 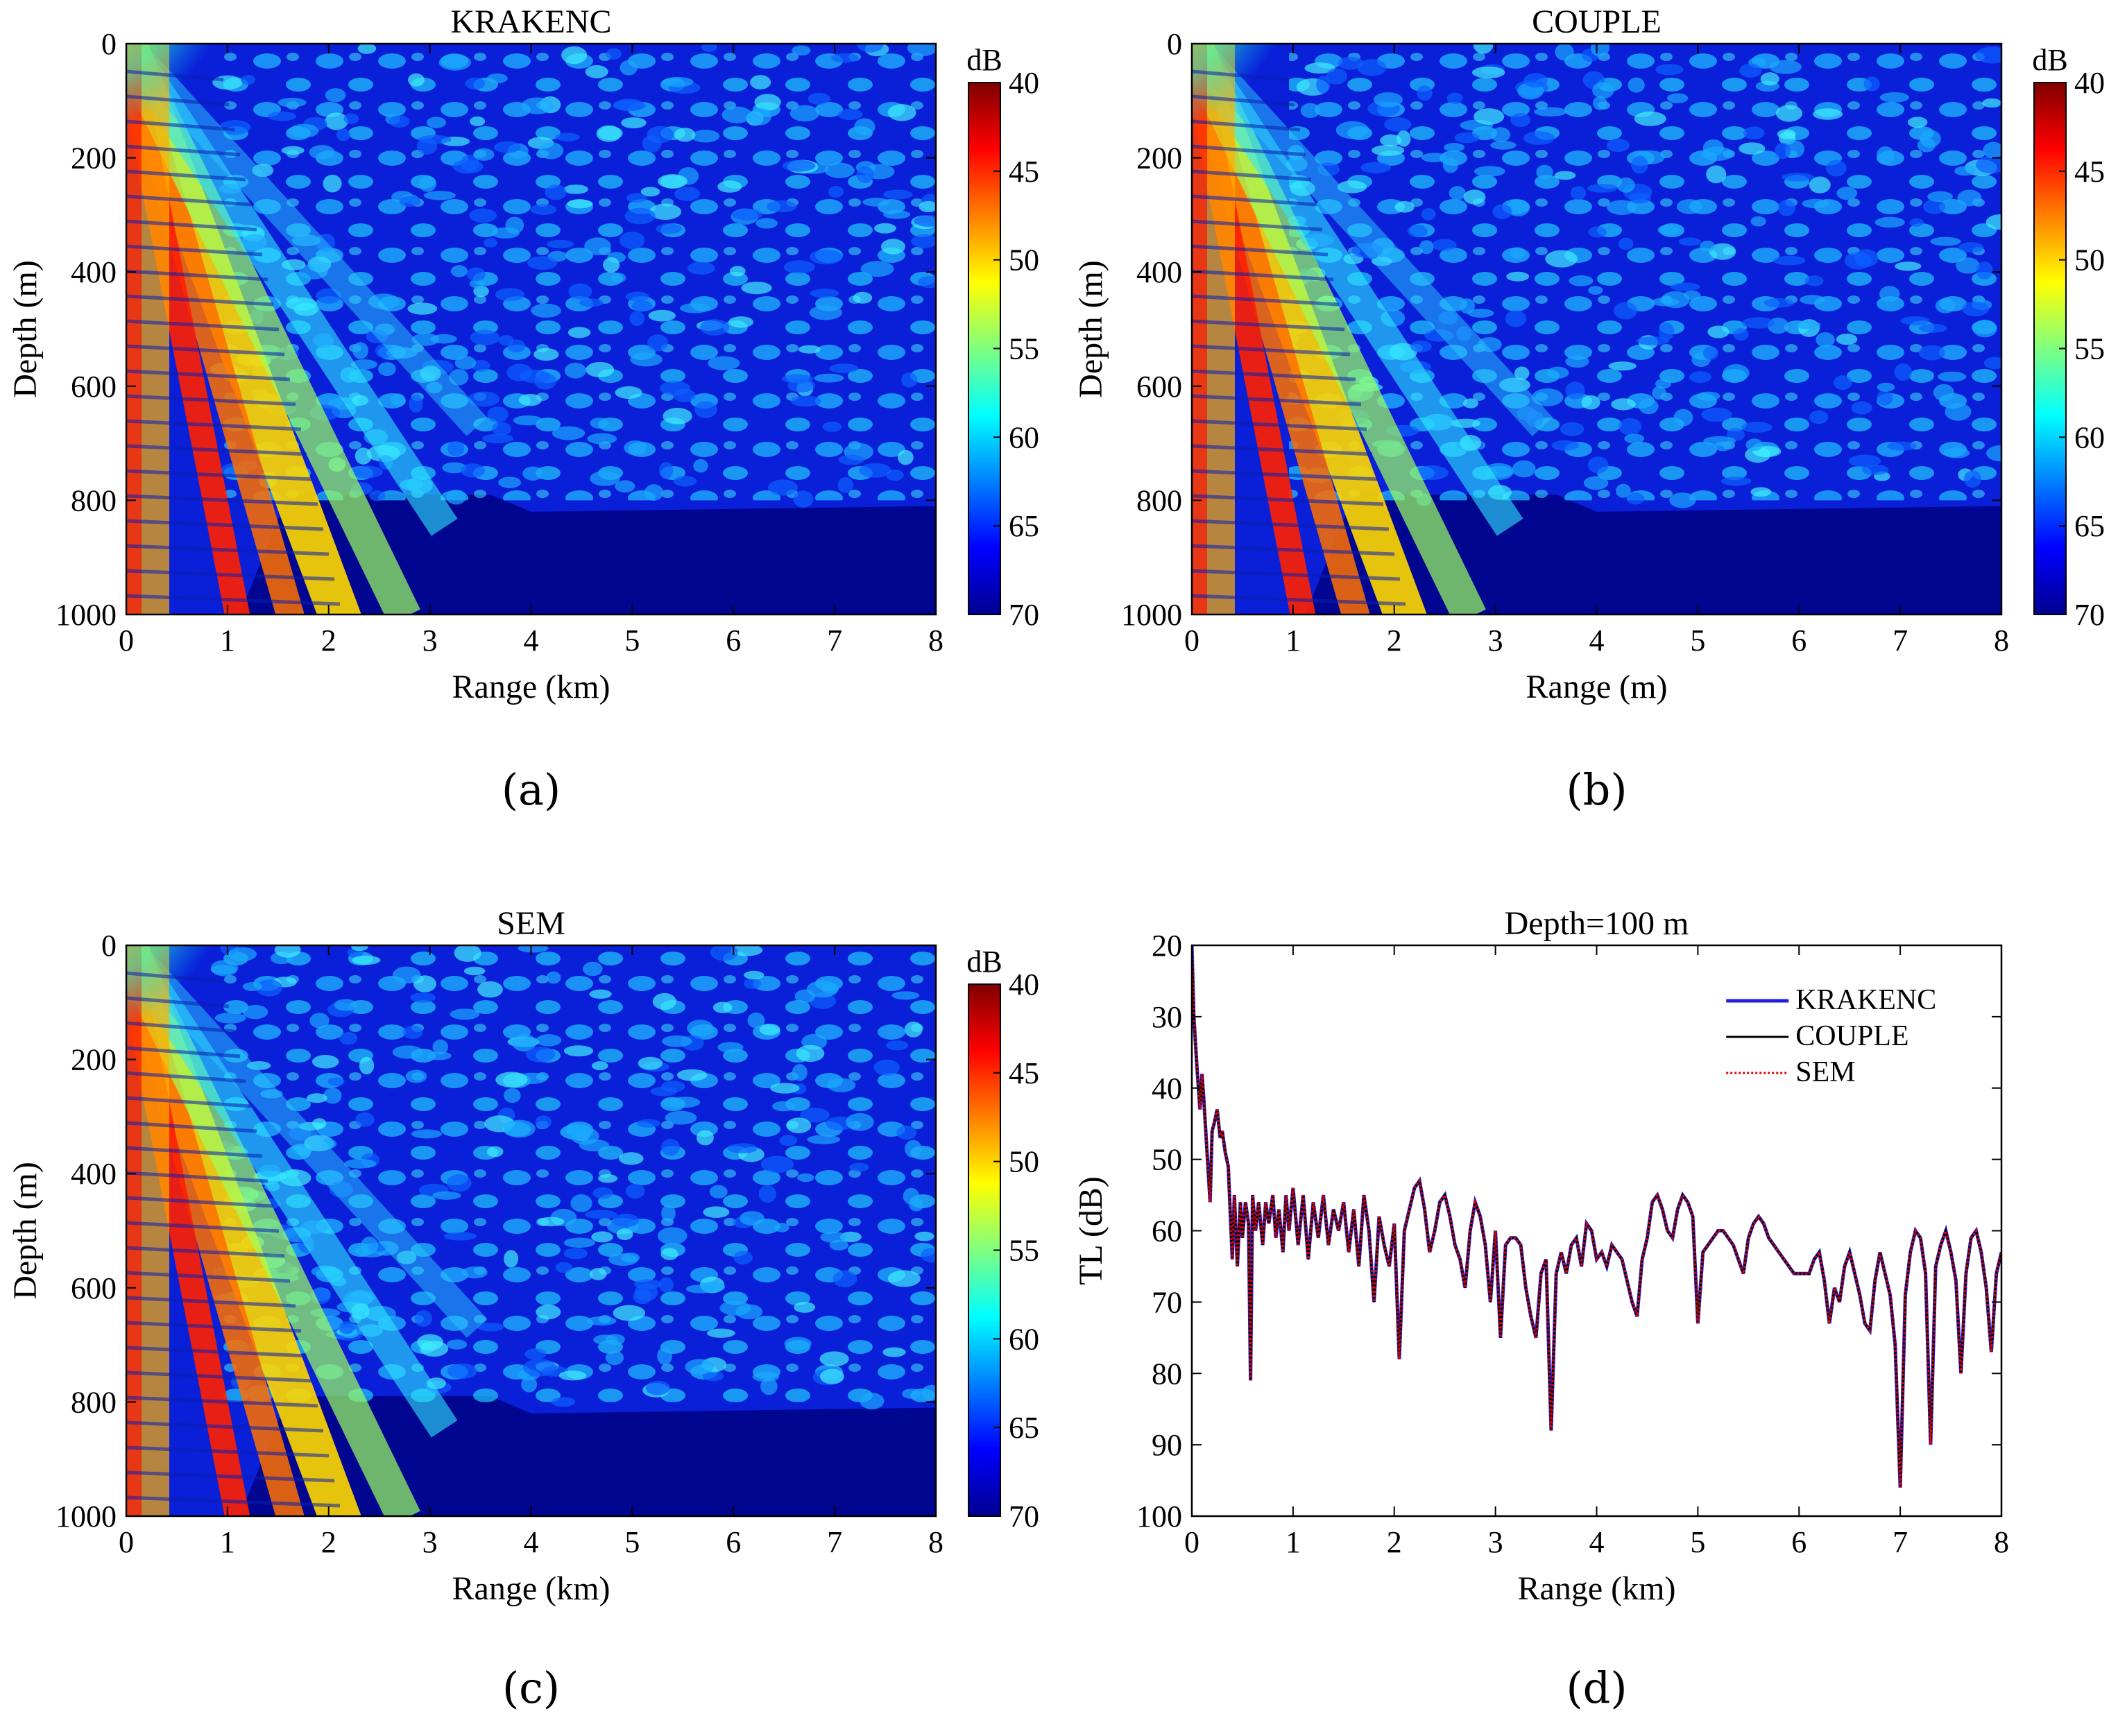 What do you see at coordinates (1091, 329) in the screenshot?
I see `y-axis-label: Depth (m)` at bounding box center [1091, 329].